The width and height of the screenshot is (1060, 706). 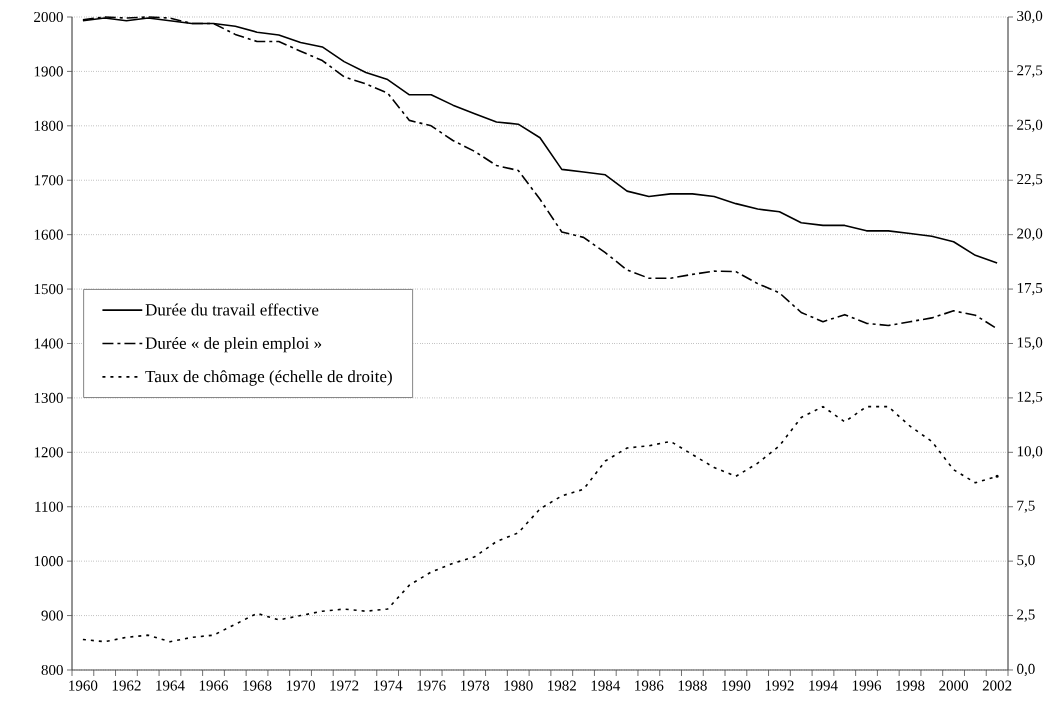 What do you see at coordinates (49, 506) in the screenshot?
I see `y-tick-label: 1100` at bounding box center [49, 506].